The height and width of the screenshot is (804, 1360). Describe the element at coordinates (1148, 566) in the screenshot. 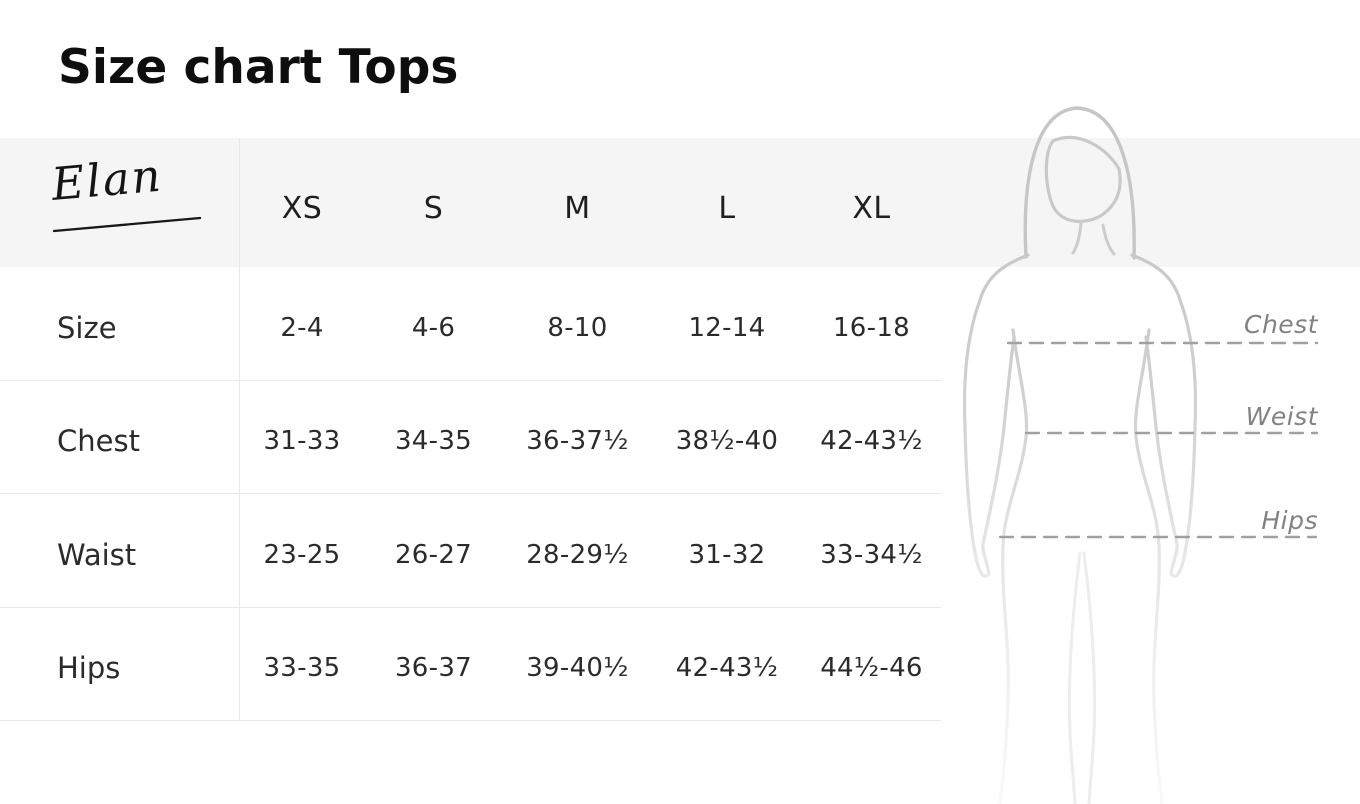

I see `right-torso-outline` at that location.